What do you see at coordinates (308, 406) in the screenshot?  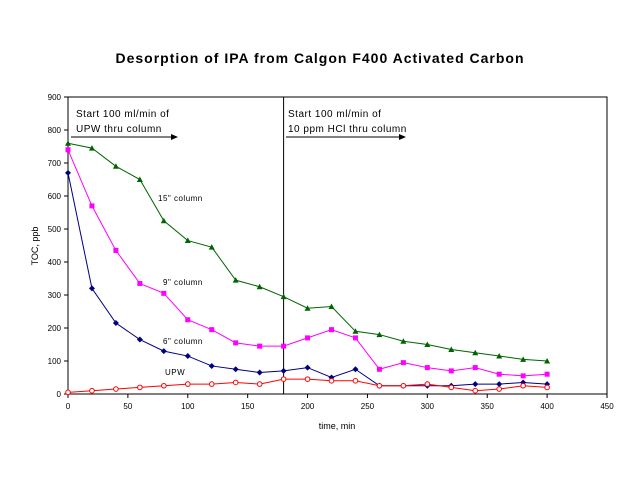 I see `x-tick-label: 200` at bounding box center [308, 406].